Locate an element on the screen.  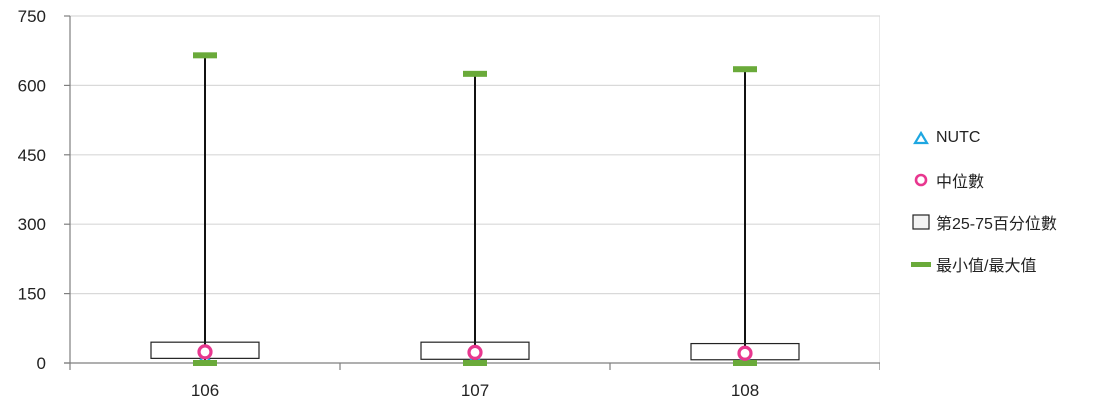
y-tick-label: 600 is located at coordinates (32, 85).